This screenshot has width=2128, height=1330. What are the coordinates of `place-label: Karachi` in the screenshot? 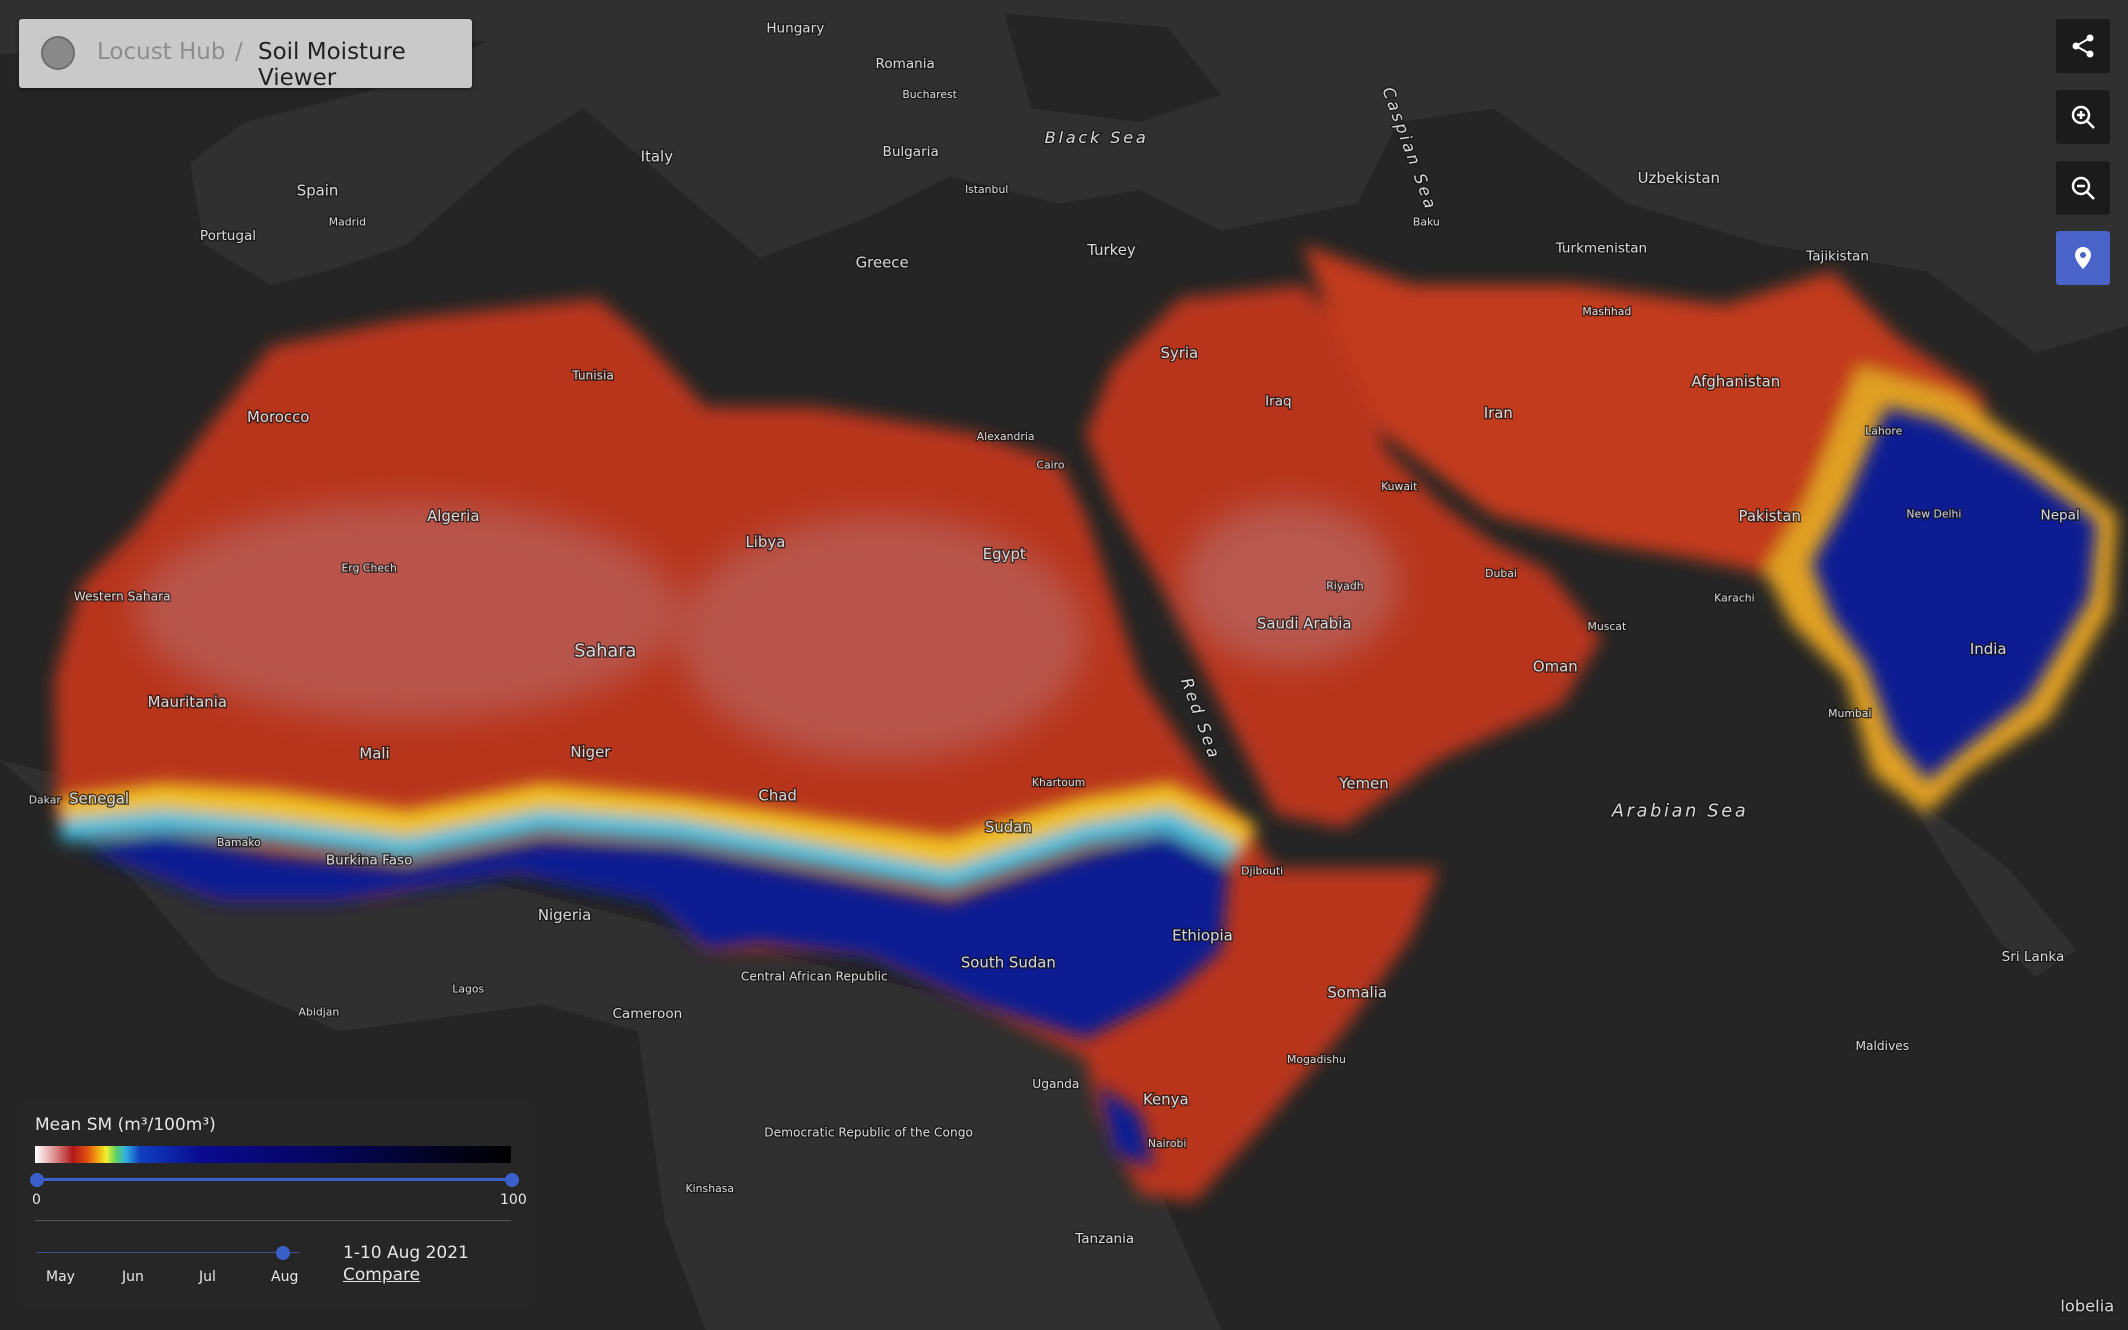 It's located at (1734, 598).